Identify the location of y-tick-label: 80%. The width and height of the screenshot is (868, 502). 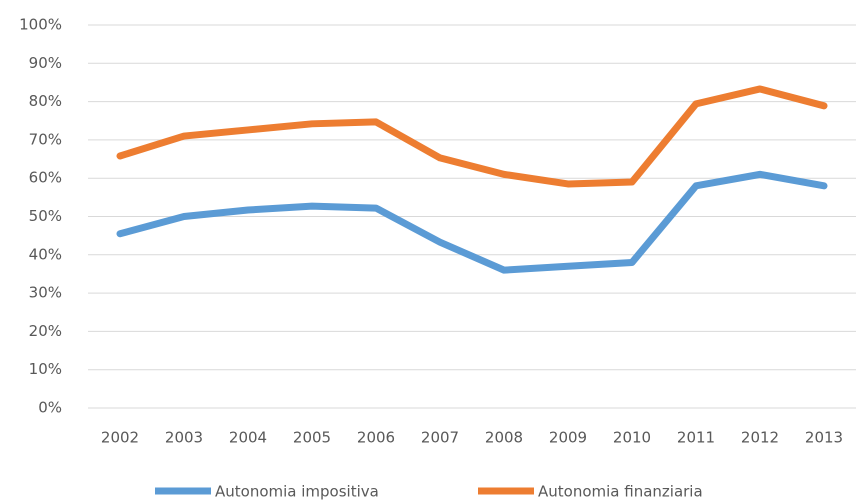
(45, 101).